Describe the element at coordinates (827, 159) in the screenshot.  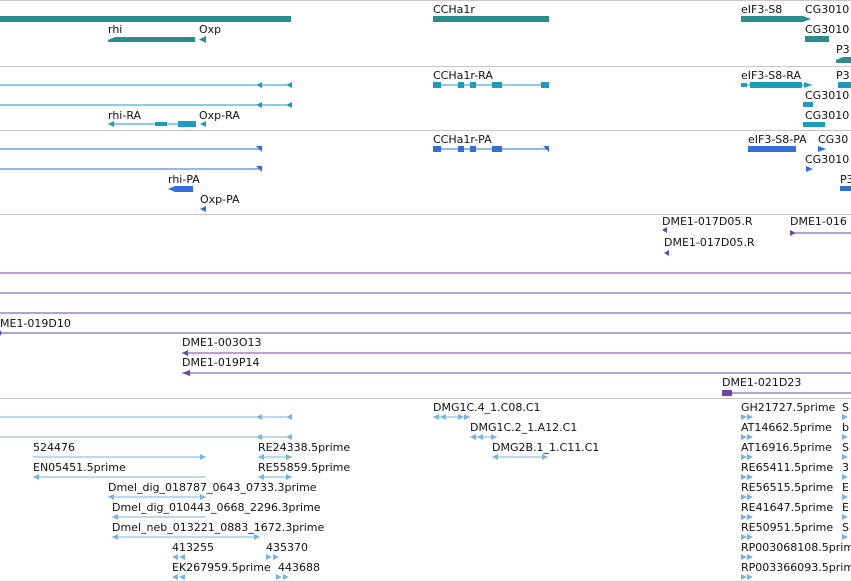
I see `protein-label: CG3010` at that location.